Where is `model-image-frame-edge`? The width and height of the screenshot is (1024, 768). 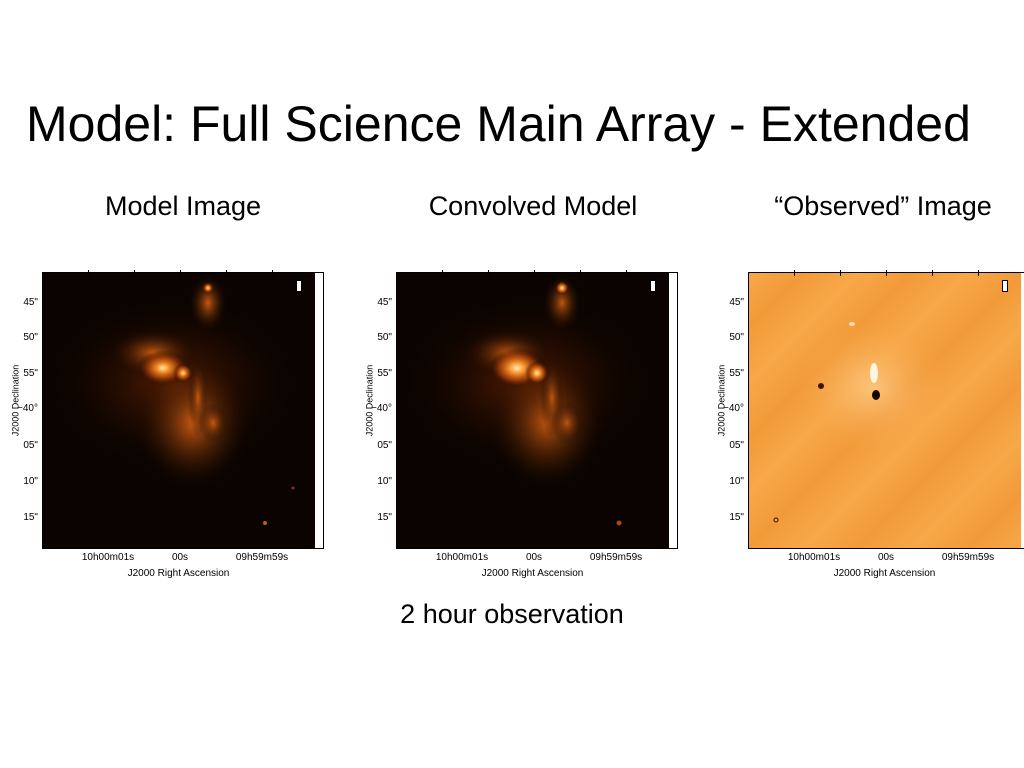
model-image-frame-edge is located at coordinates (319, 410).